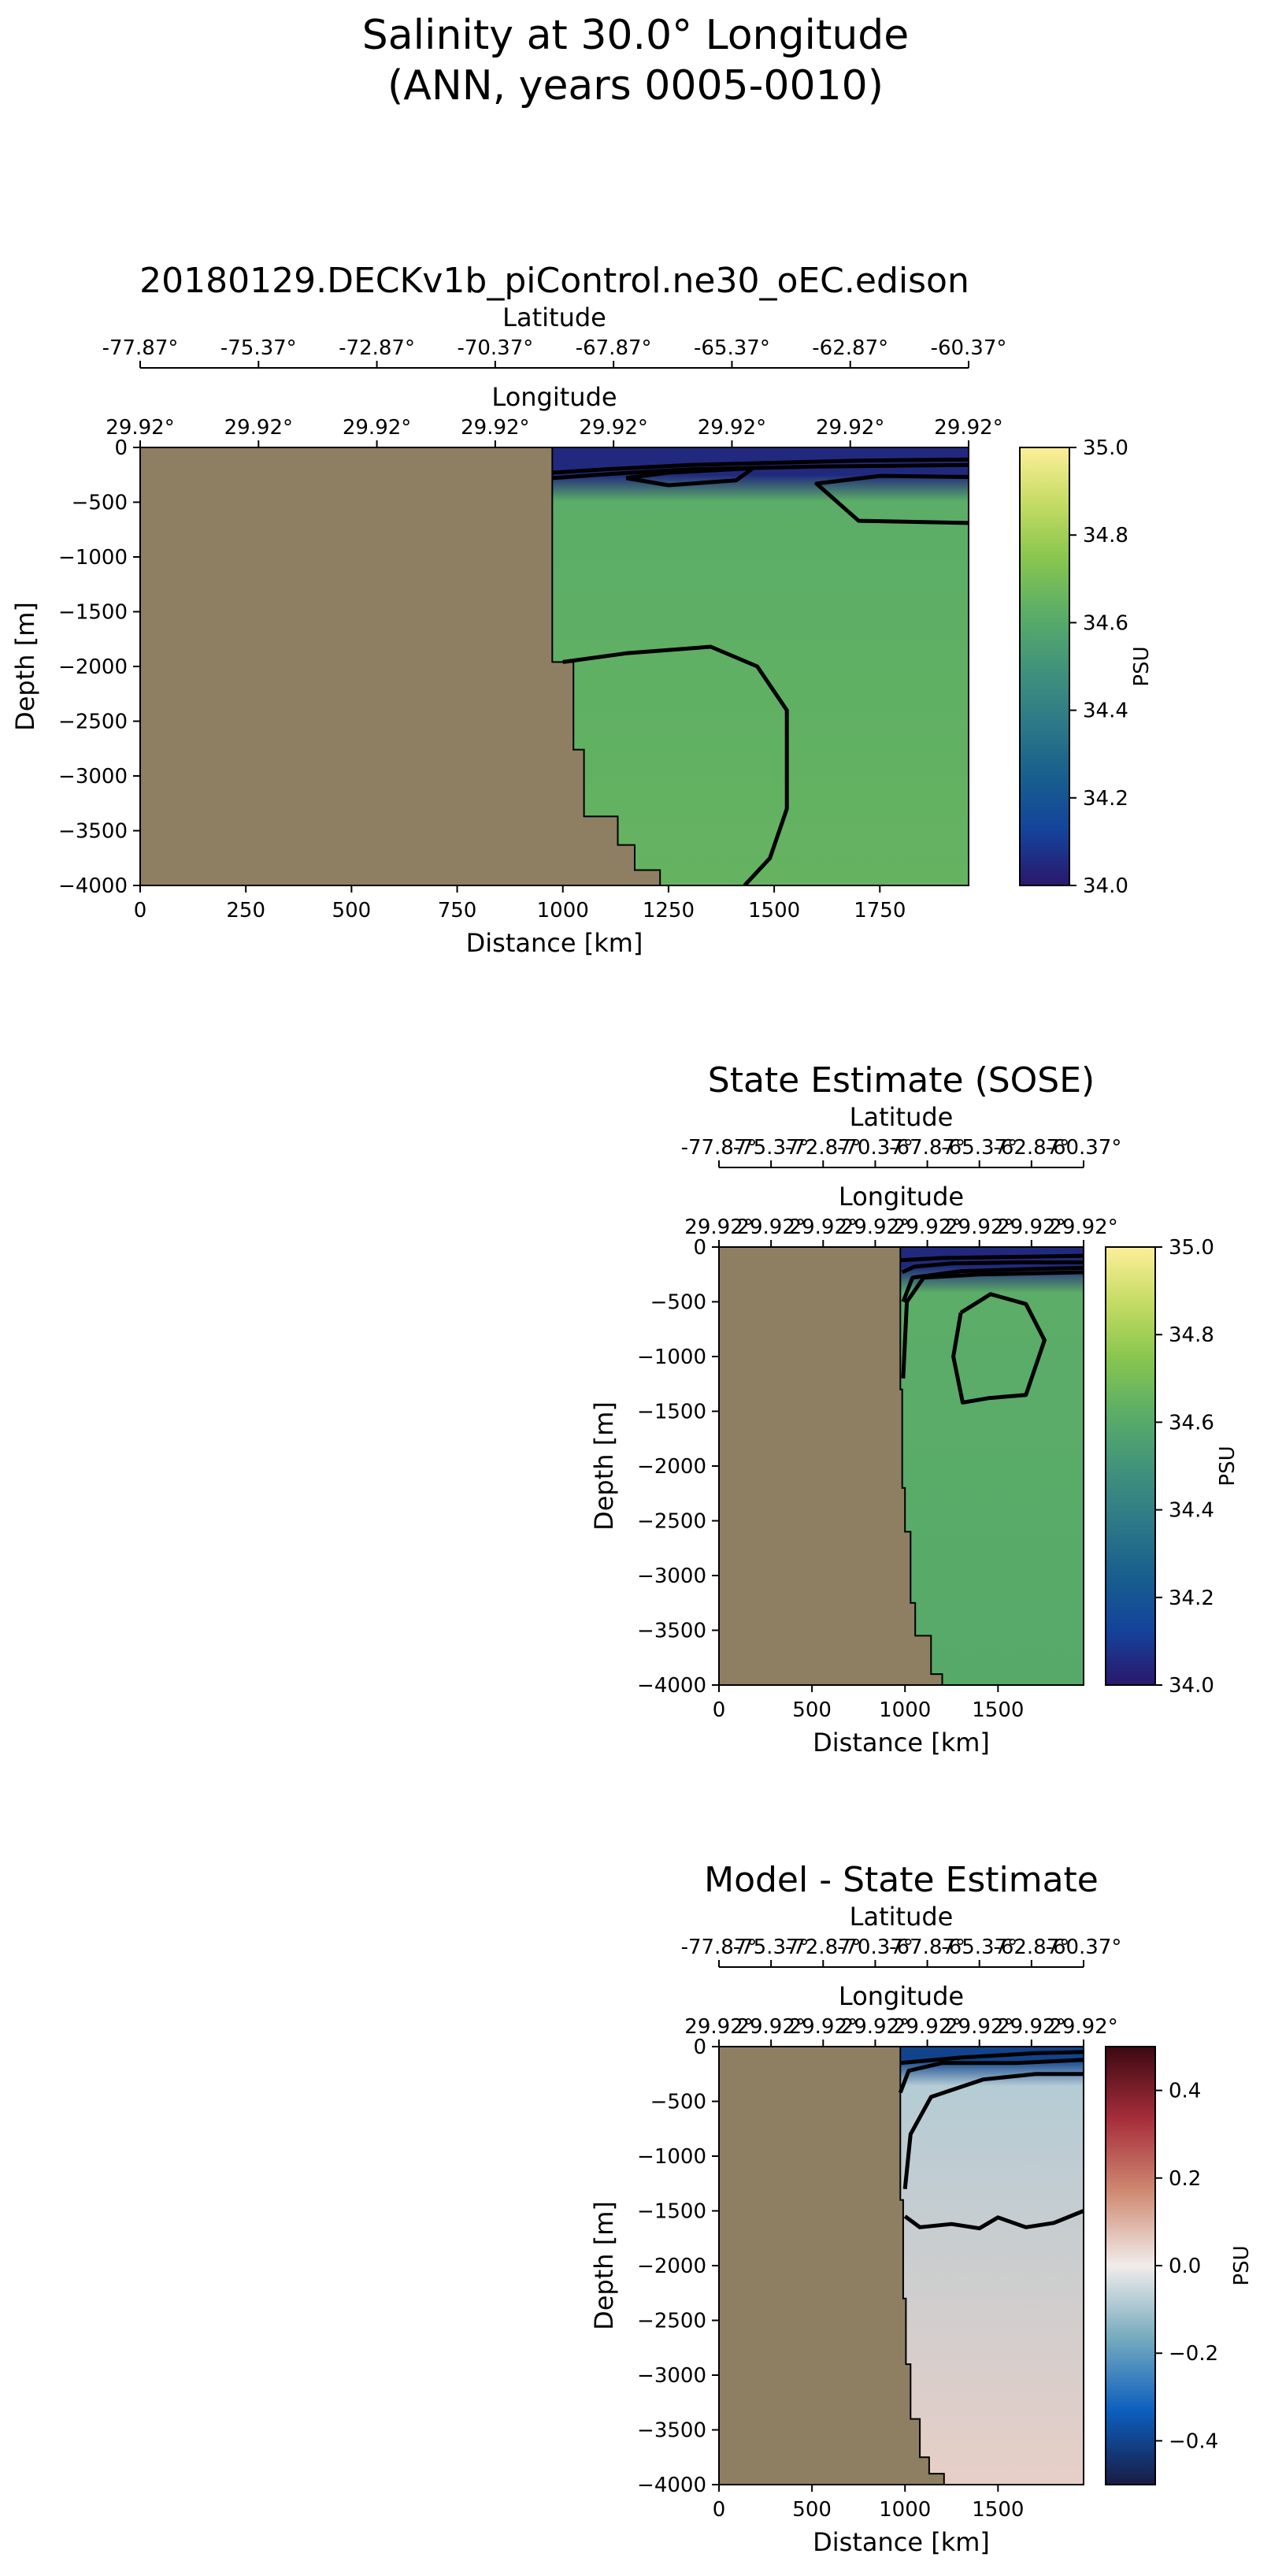 The width and height of the screenshot is (1271, 2576). What do you see at coordinates (1185, 2266) in the screenshot?
I see `colorbar-tick-label: 0.0` at bounding box center [1185, 2266].